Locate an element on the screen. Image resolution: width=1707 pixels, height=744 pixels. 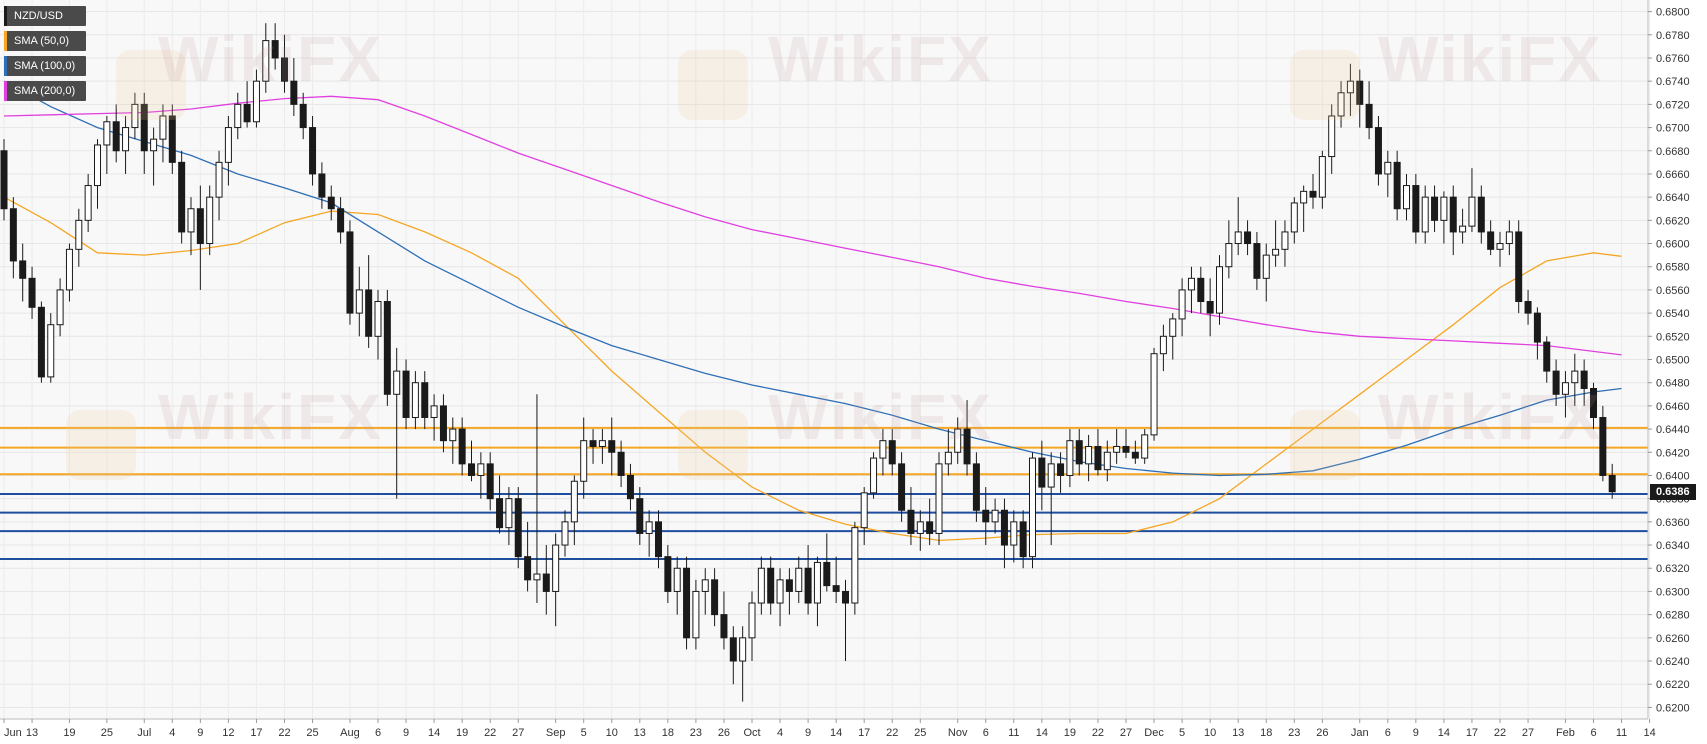
y-tick-label: 0.6260 is located at coordinates (1673, 639).